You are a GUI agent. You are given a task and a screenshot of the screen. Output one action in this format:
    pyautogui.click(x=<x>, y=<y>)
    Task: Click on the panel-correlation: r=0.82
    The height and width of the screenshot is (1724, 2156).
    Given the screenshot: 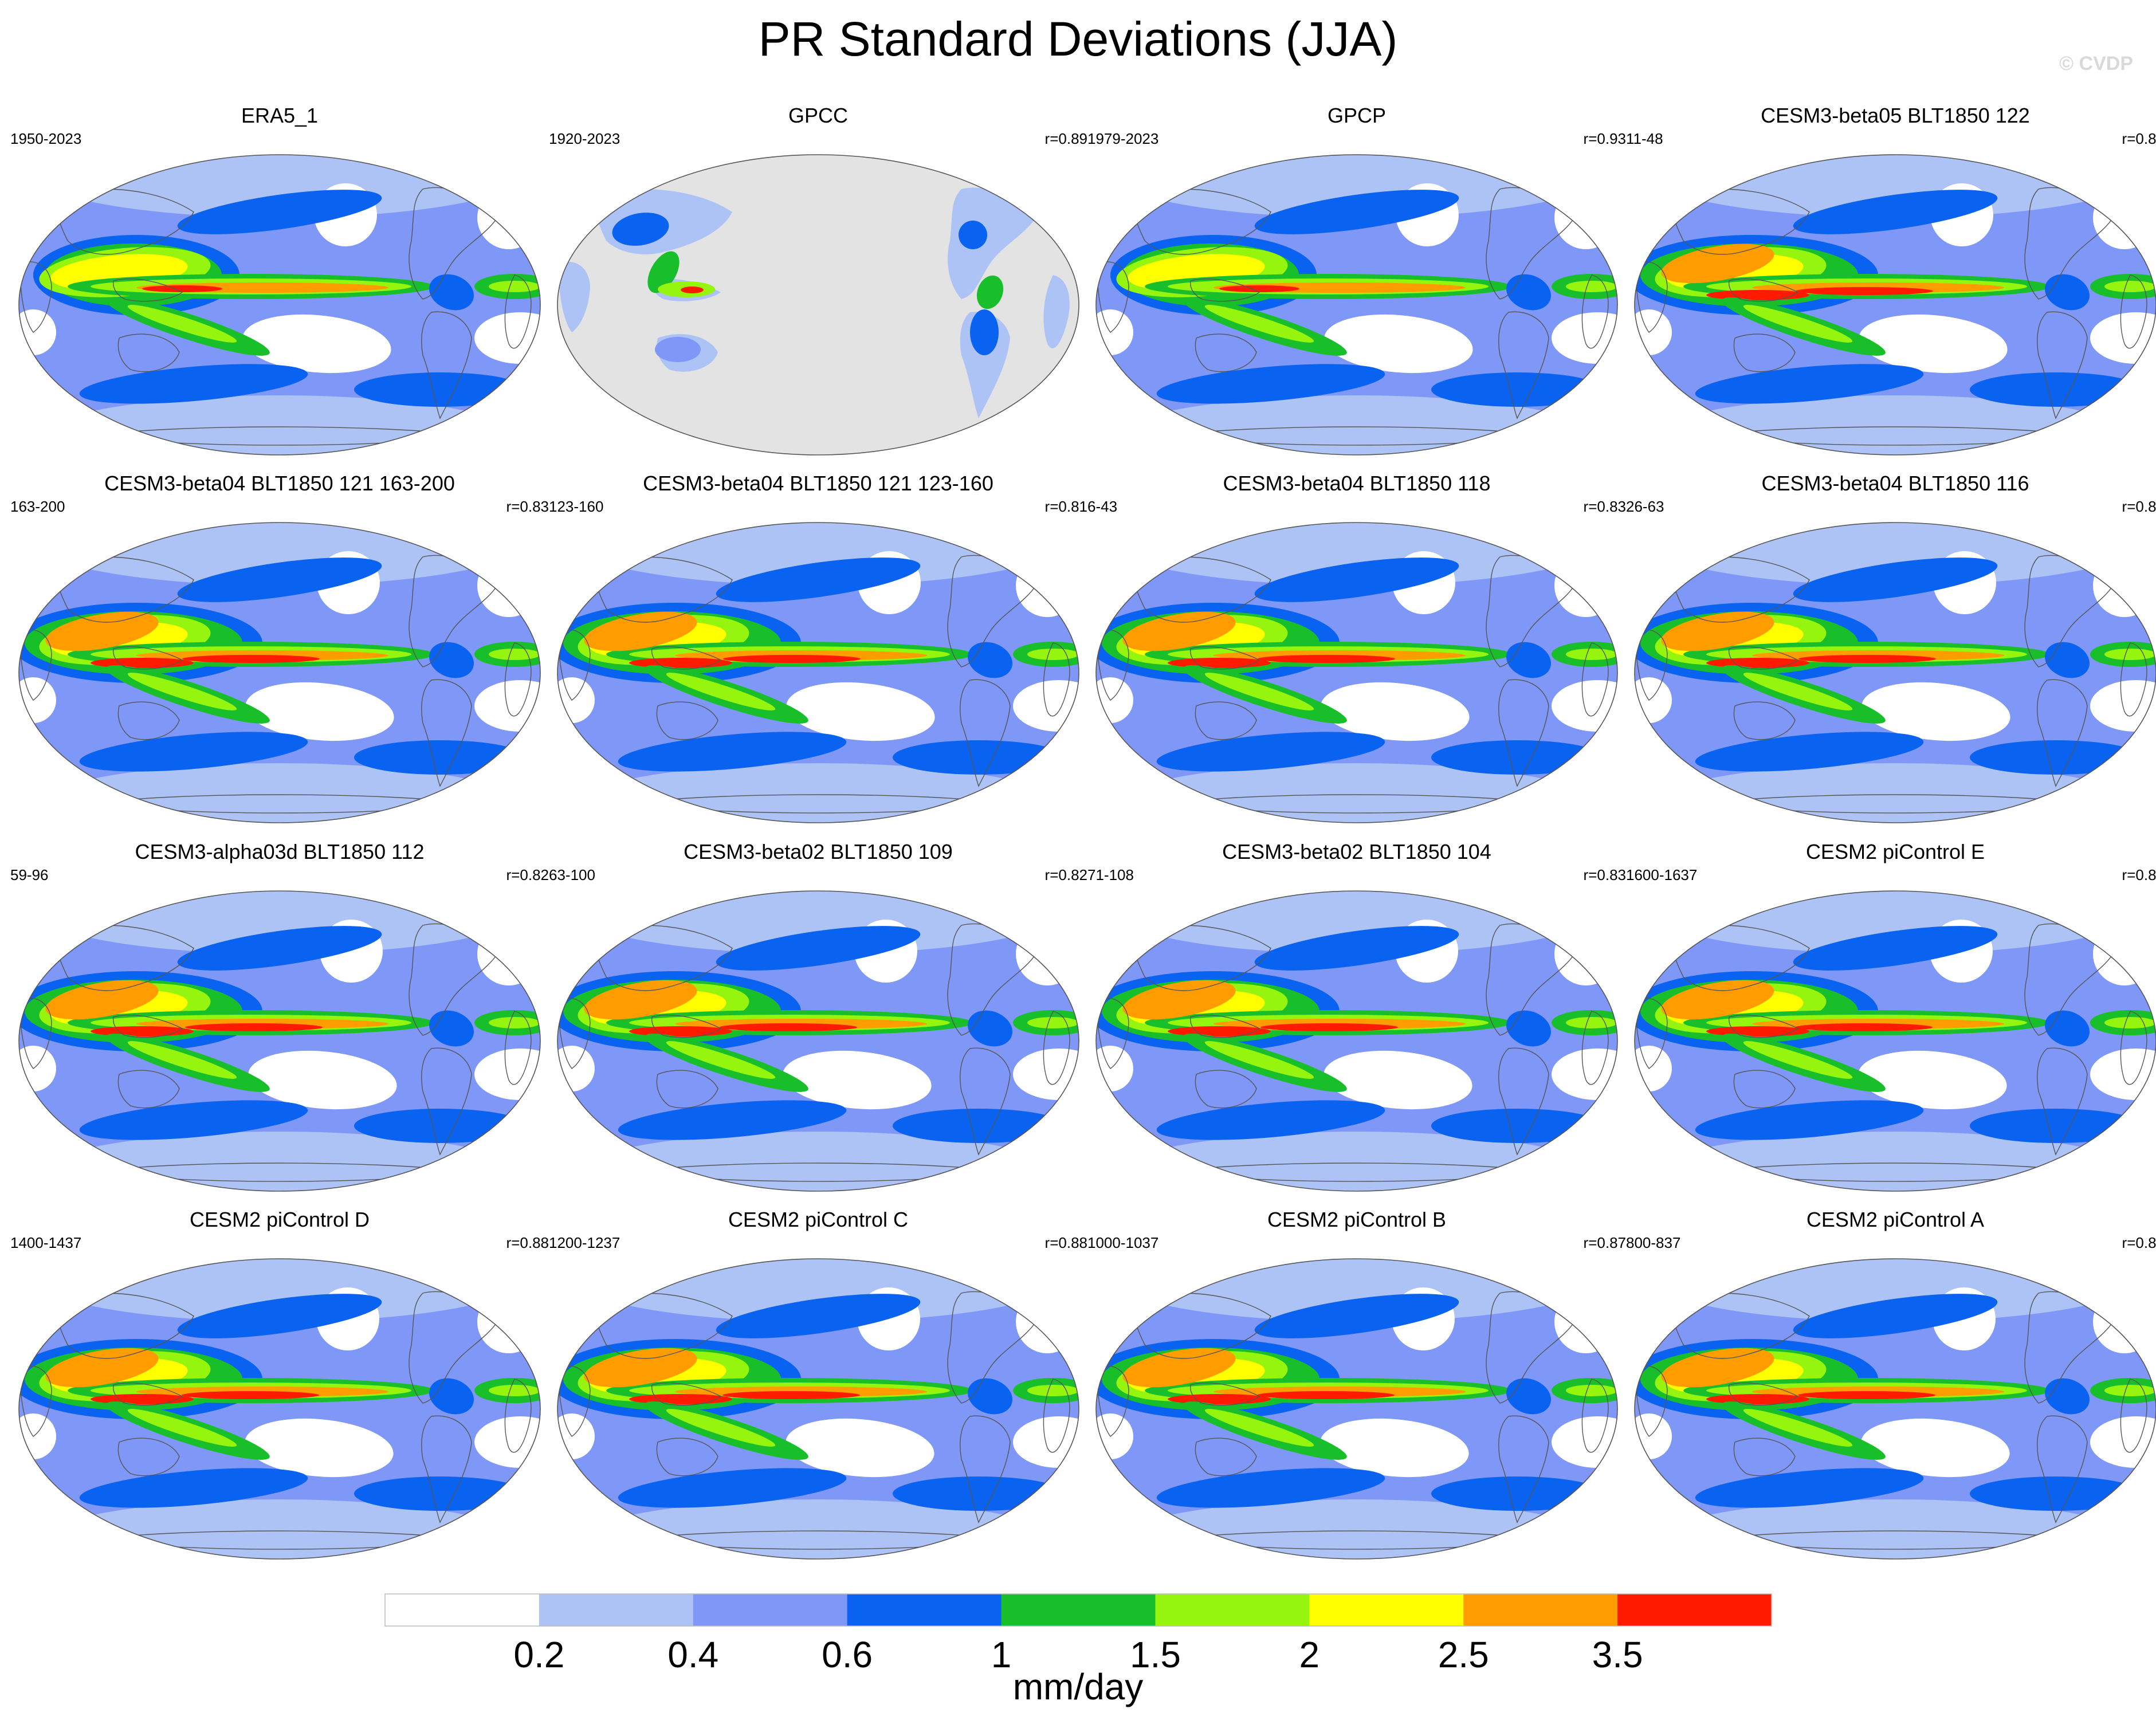 What is the action you would take?
    pyautogui.click(x=1065, y=875)
    